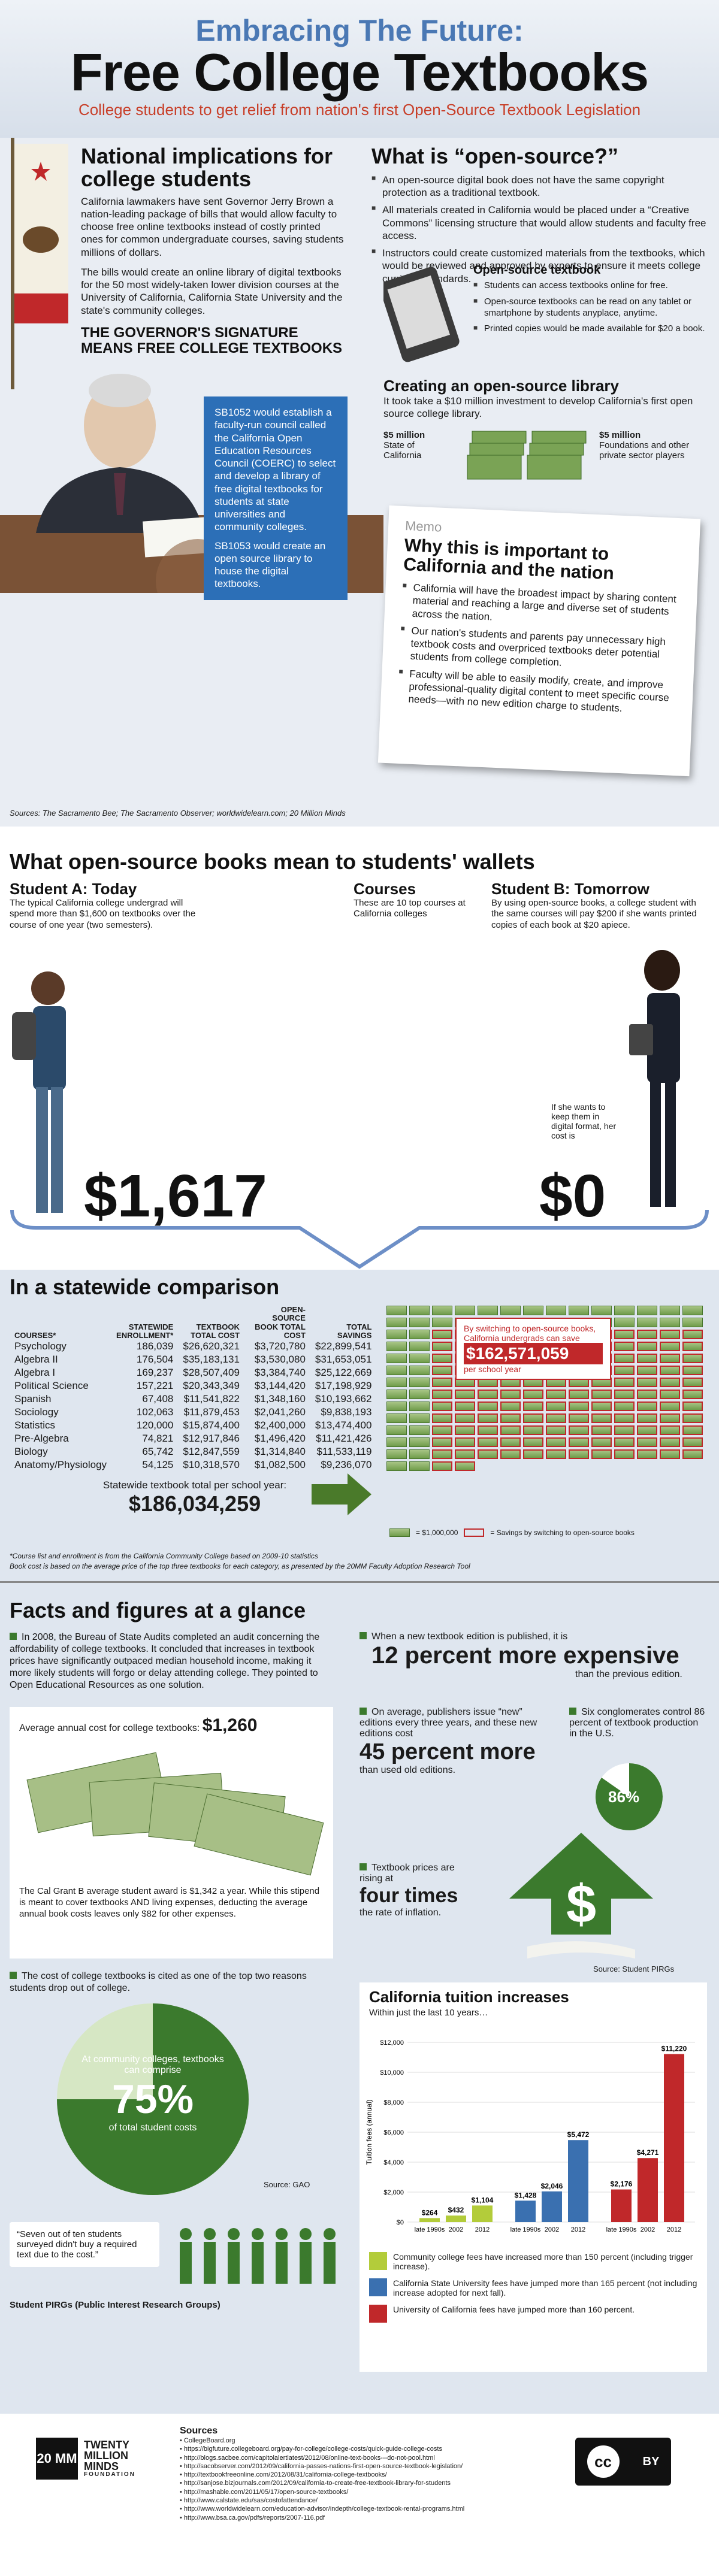 The height and width of the screenshot is (2576, 719). Describe the element at coordinates (526, 2195) in the screenshot. I see `bar-value-label: $1,428` at that location.